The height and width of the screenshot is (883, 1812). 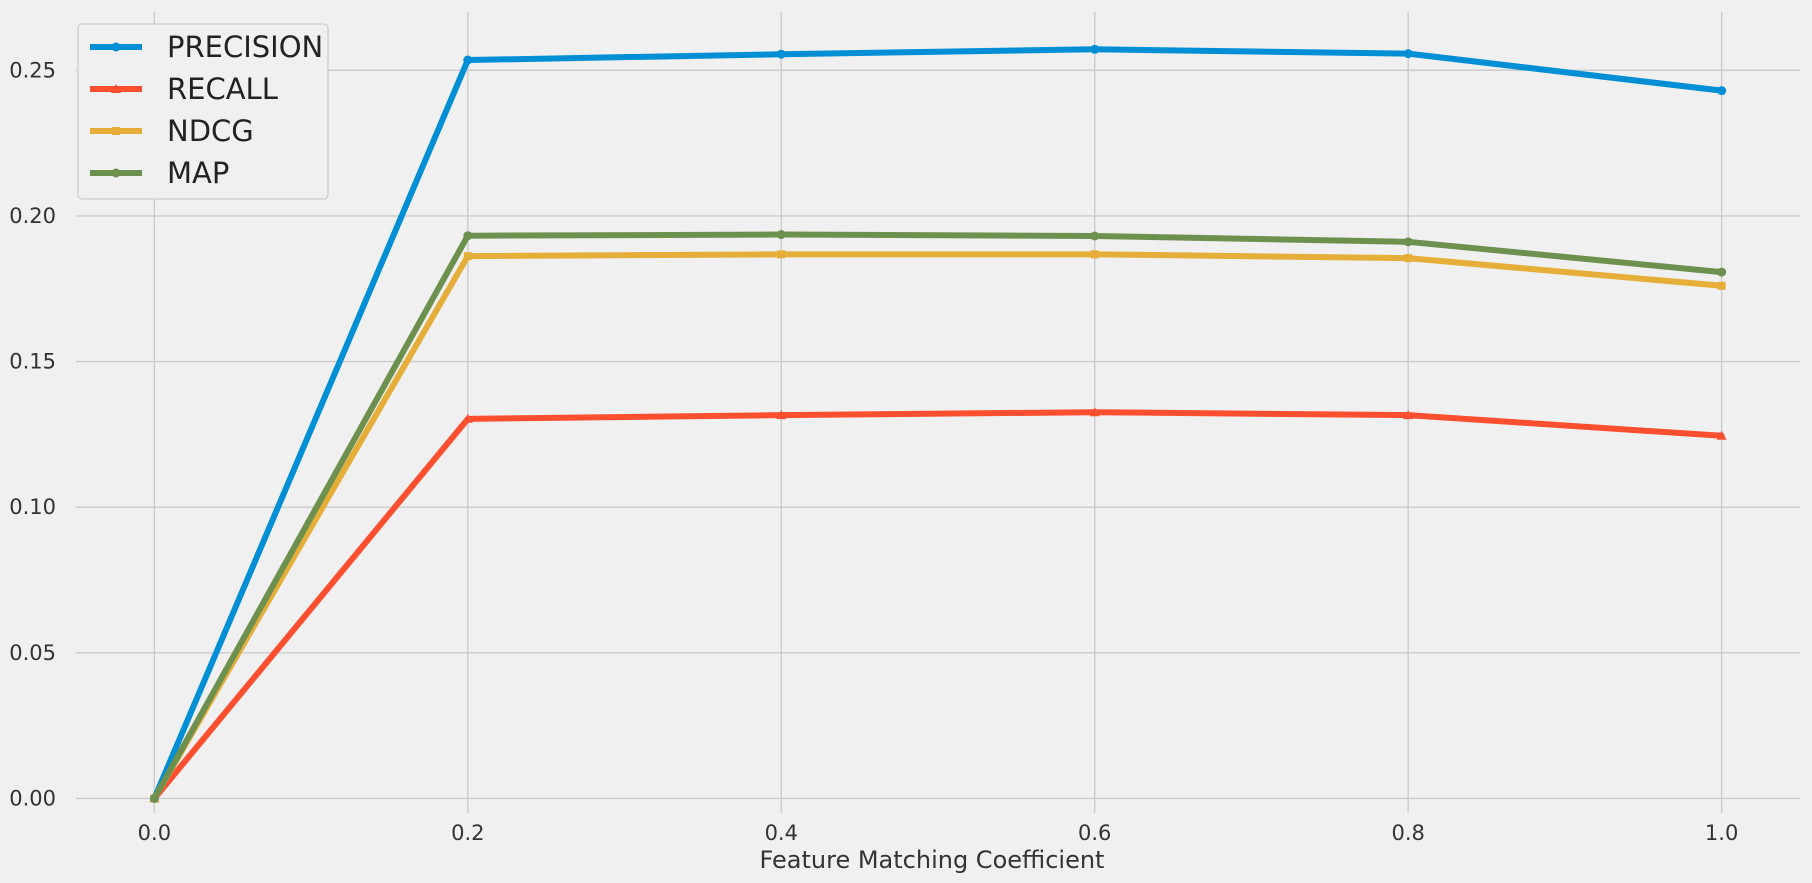 I want to click on legend-box, so click(x=203, y=111).